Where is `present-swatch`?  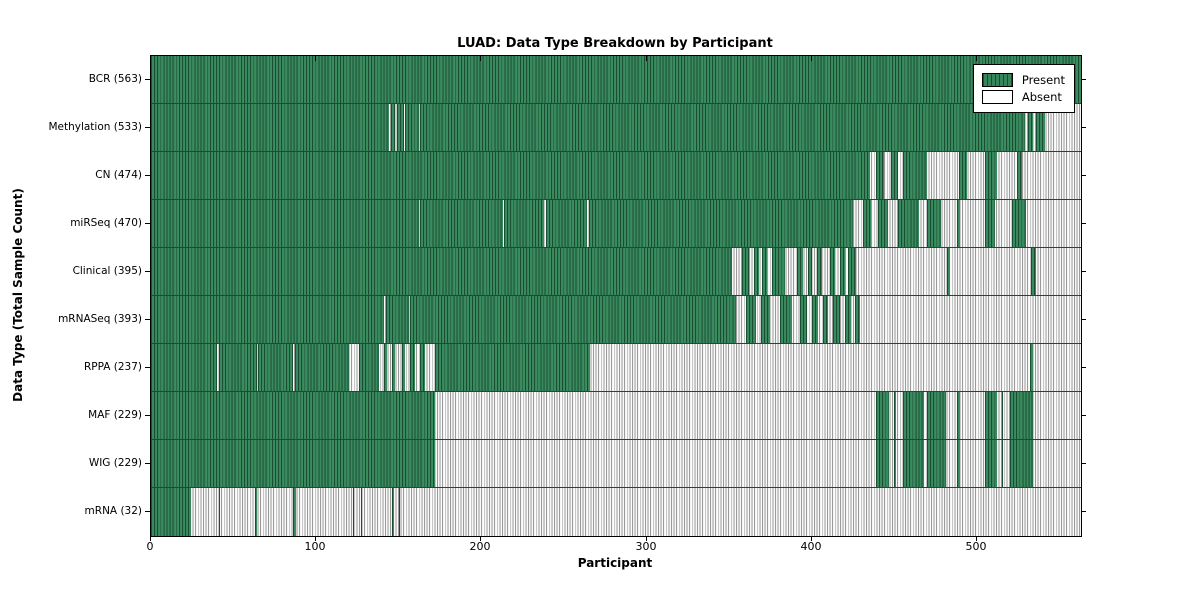 present-swatch is located at coordinates (997, 80).